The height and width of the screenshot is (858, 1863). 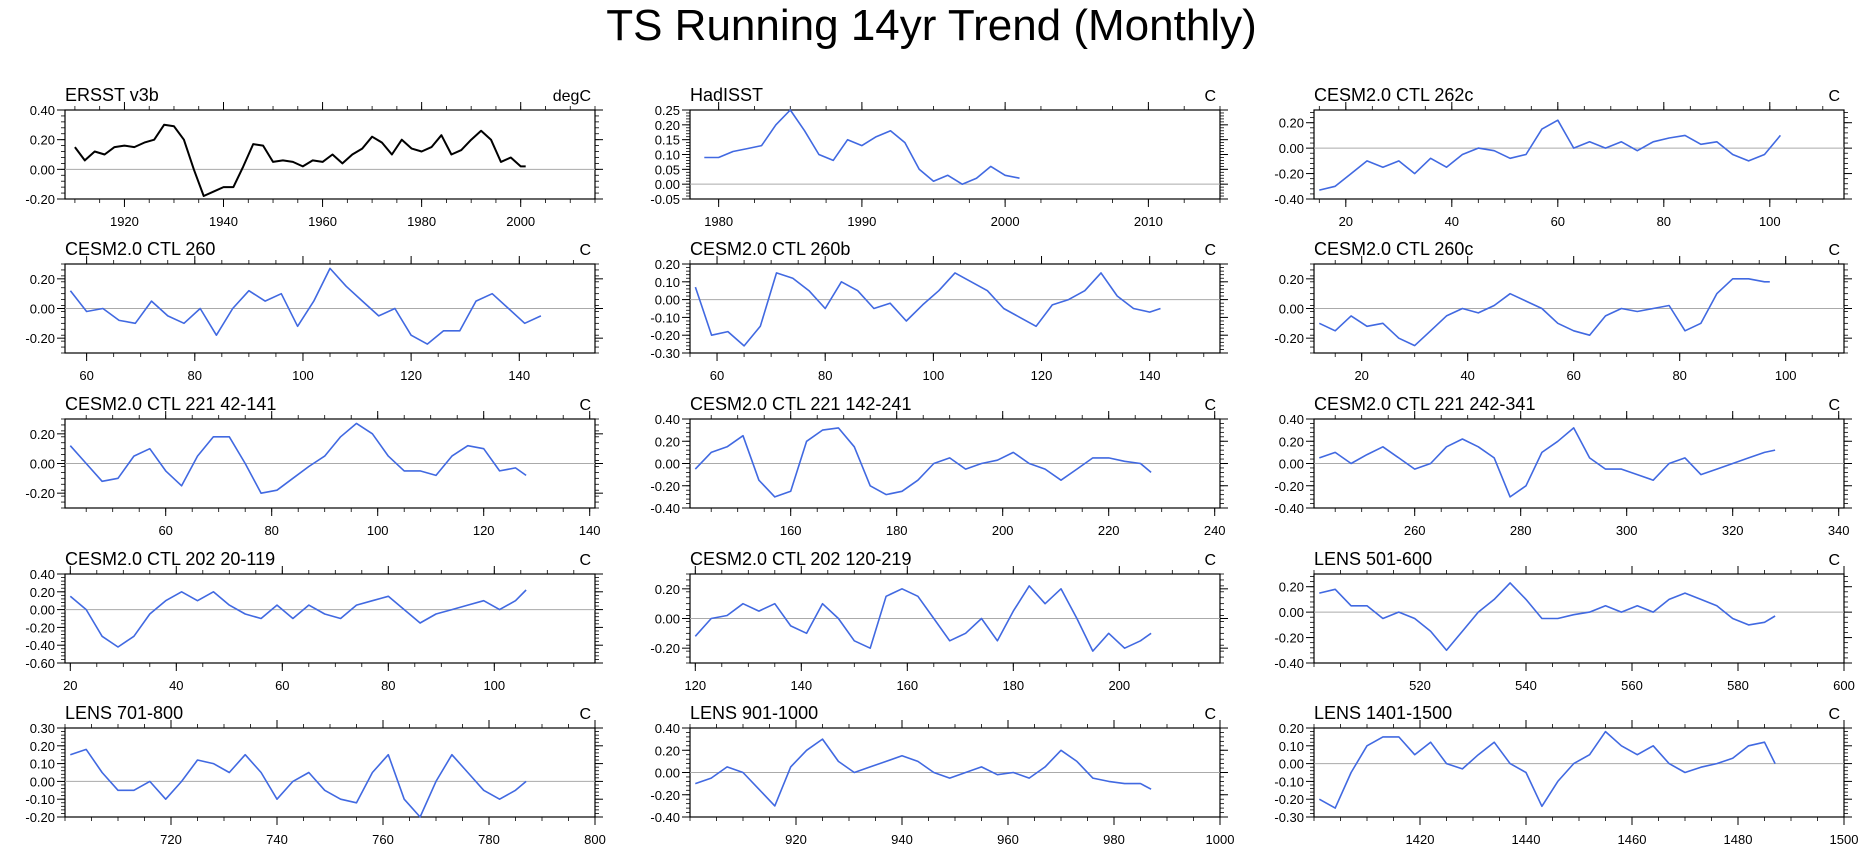 I want to click on x-tick-label: 520, so click(x=1420, y=685).